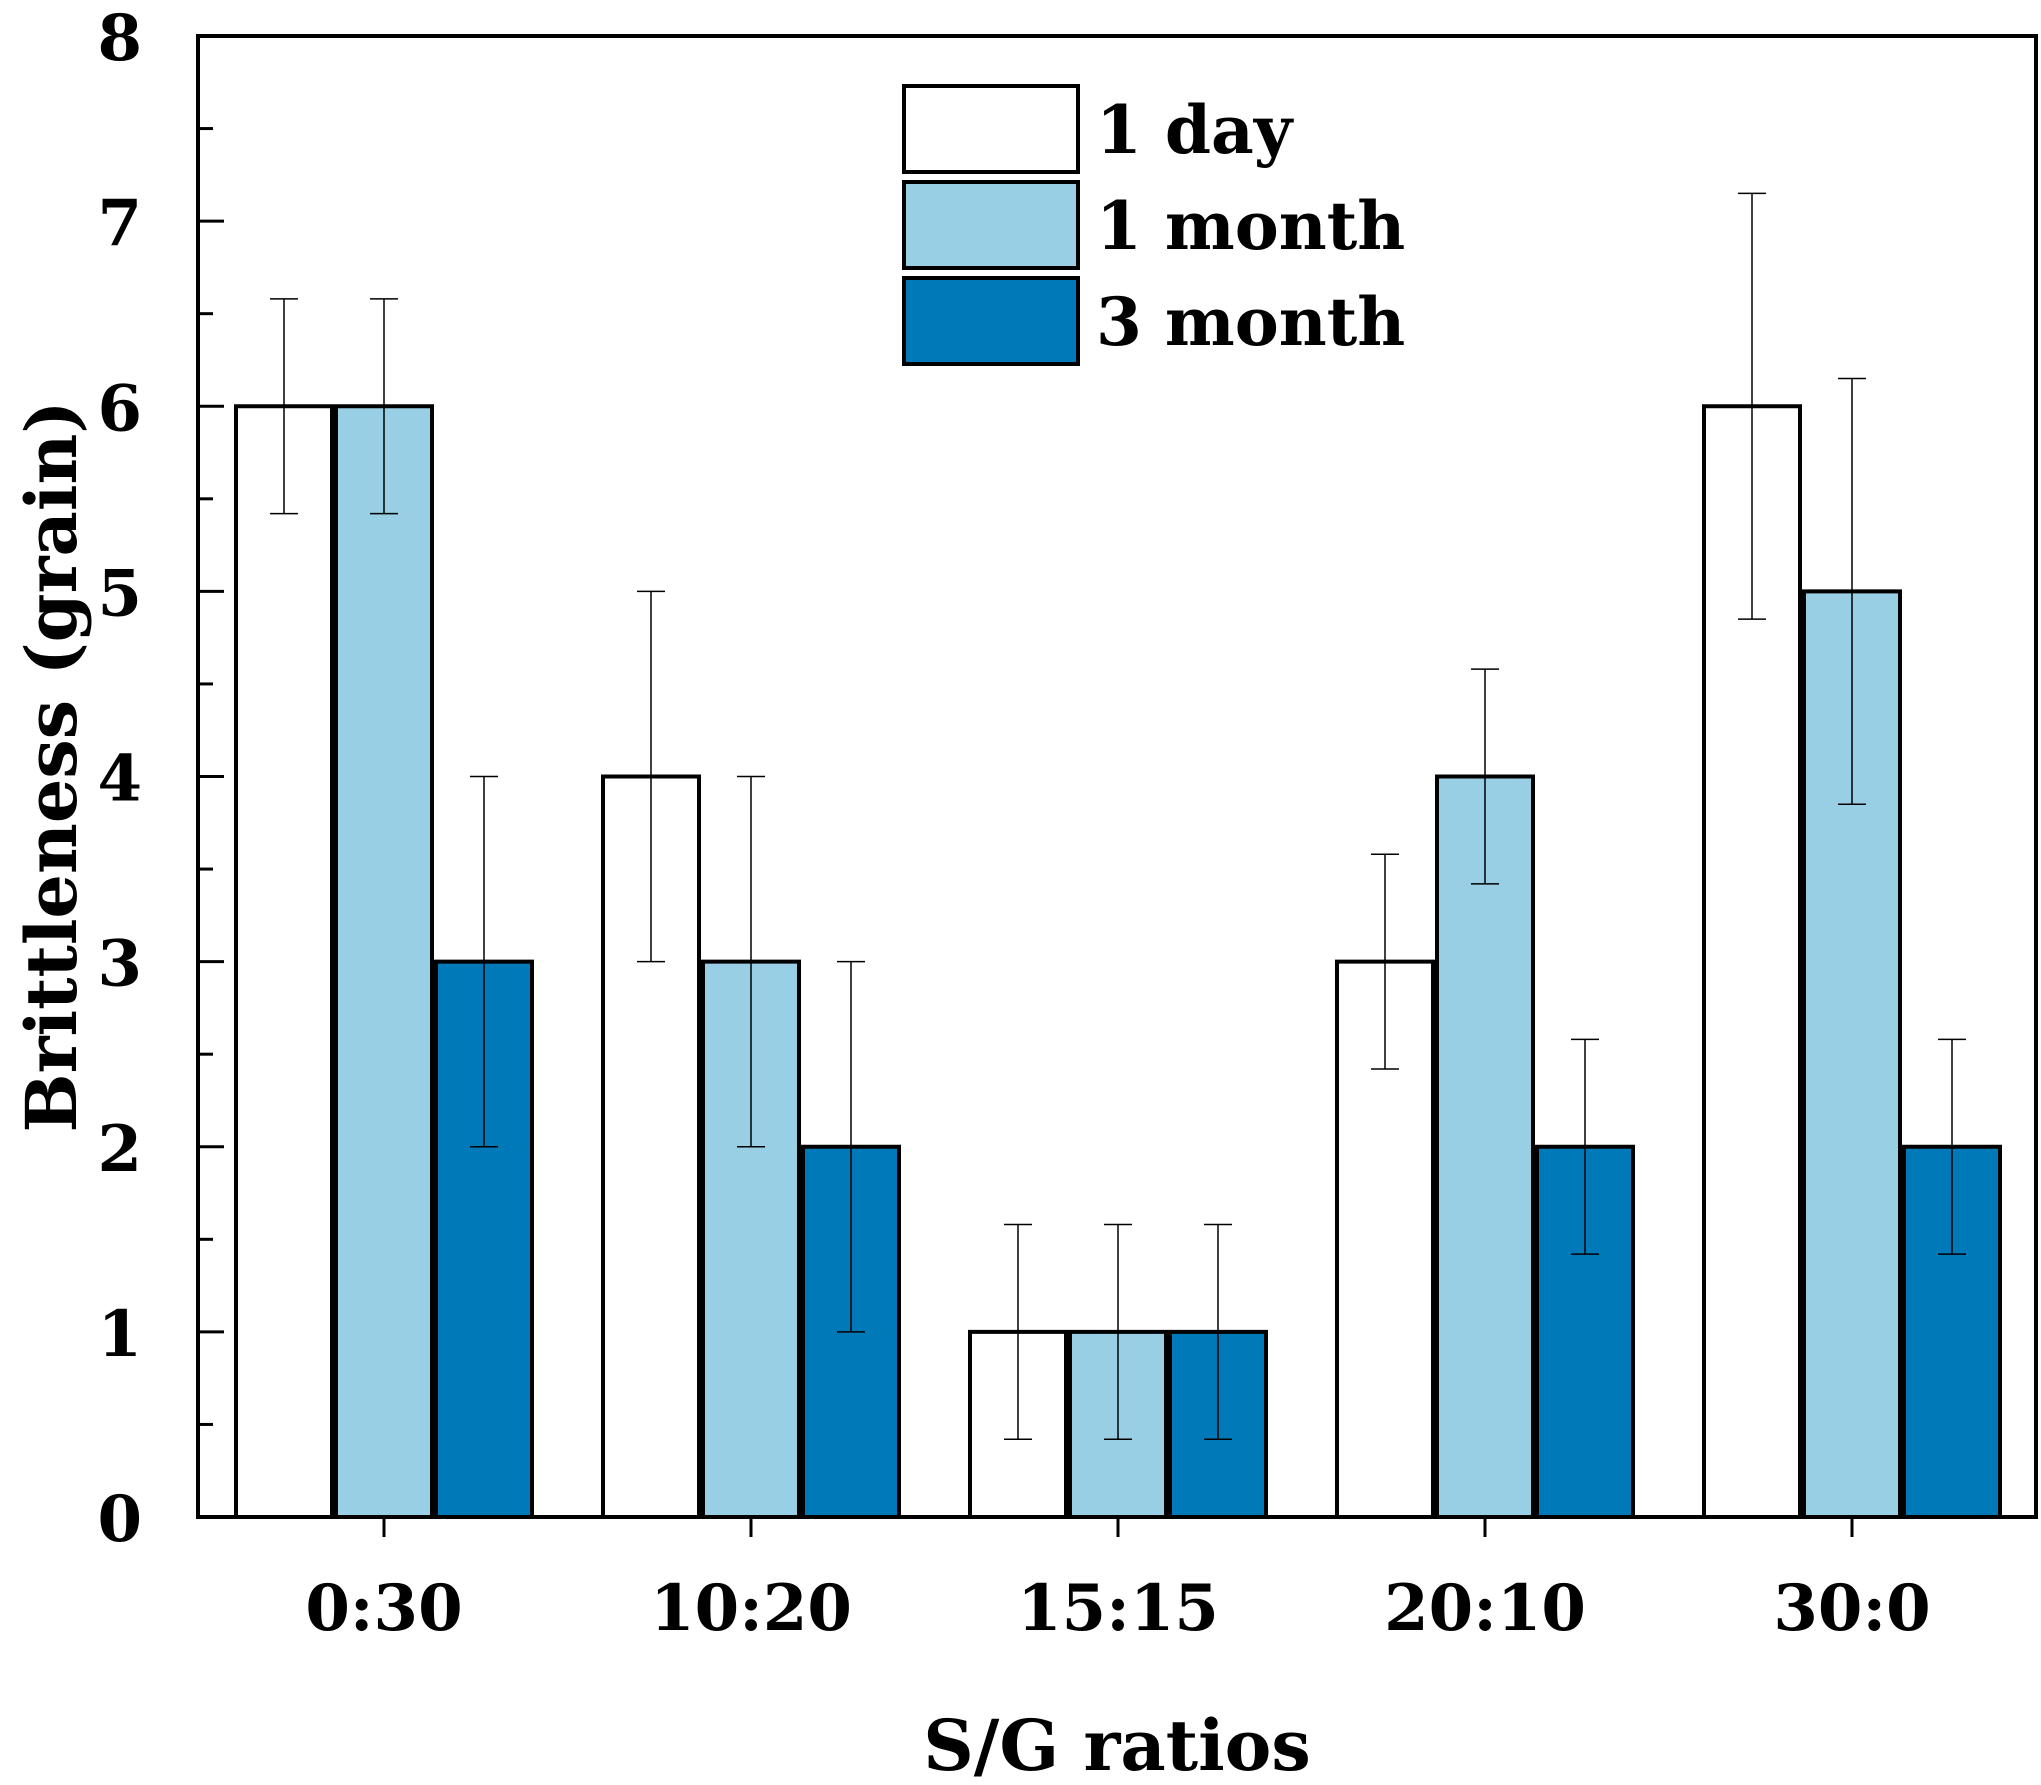 This screenshot has height=1785, width=2041. I want to click on legend-swatch-1-day, so click(991, 129).